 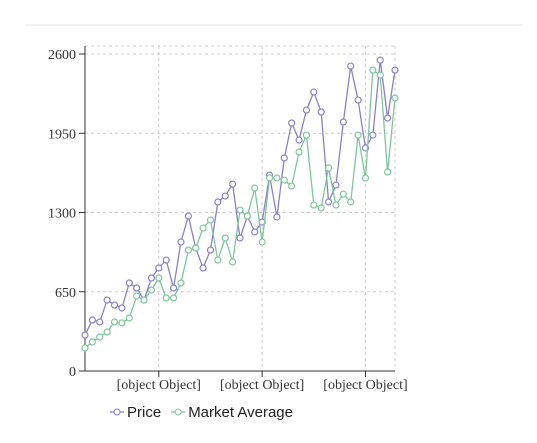 I want to click on legend-label: Price, so click(x=144, y=412).